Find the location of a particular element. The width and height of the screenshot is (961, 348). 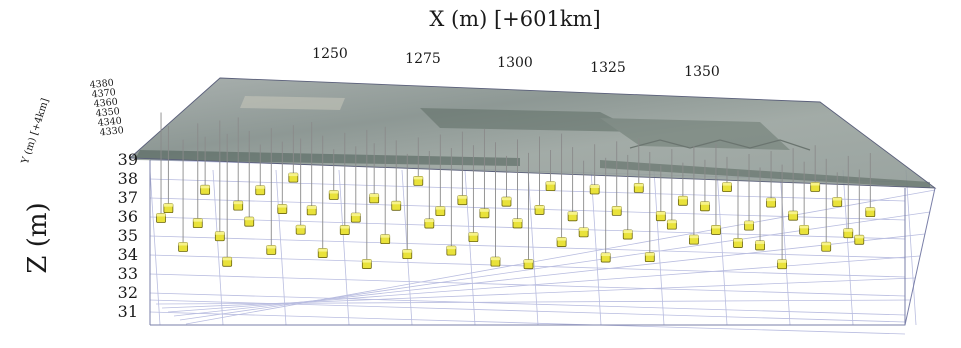

z-tick-label: 31 is located at coordinates (128, 311).